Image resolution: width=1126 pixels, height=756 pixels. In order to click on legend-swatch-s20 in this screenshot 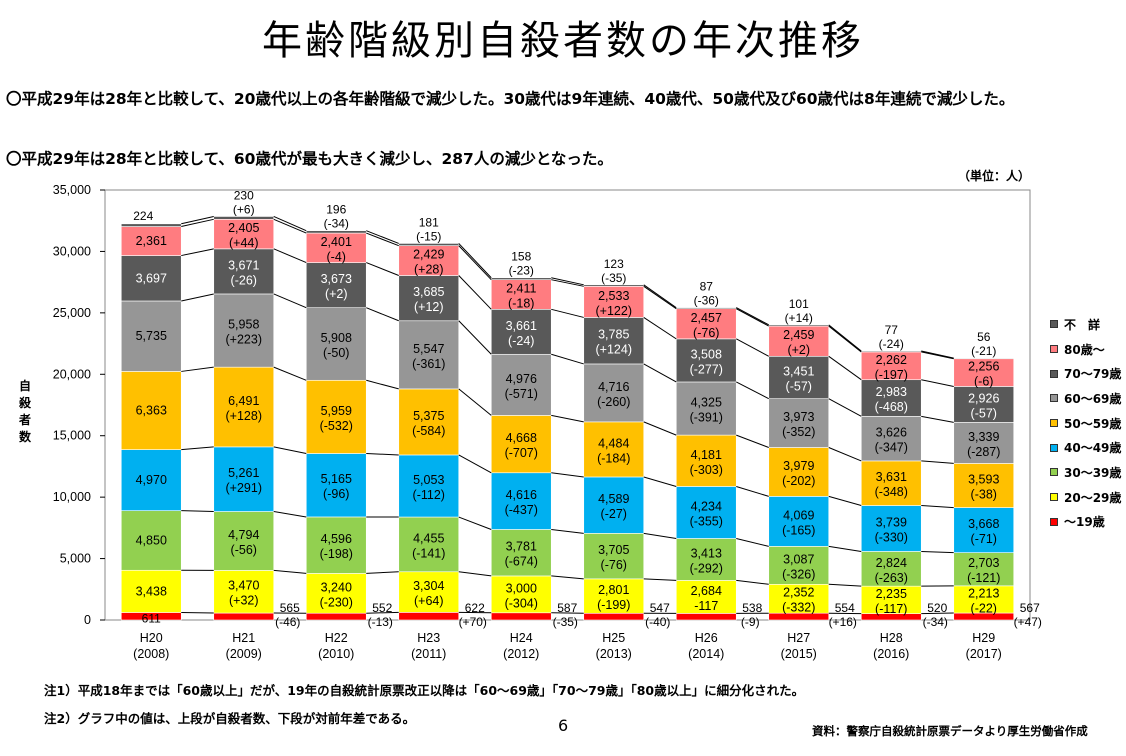, I will do `click(1054, 497)`.